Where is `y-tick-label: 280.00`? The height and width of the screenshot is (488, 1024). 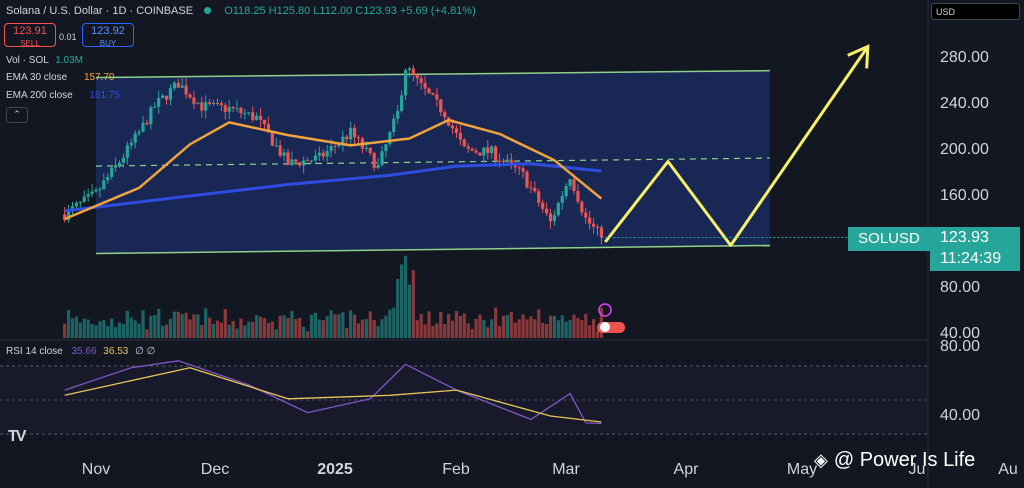
y-tick-label: 280.00 is located at coordinates (964, 57).